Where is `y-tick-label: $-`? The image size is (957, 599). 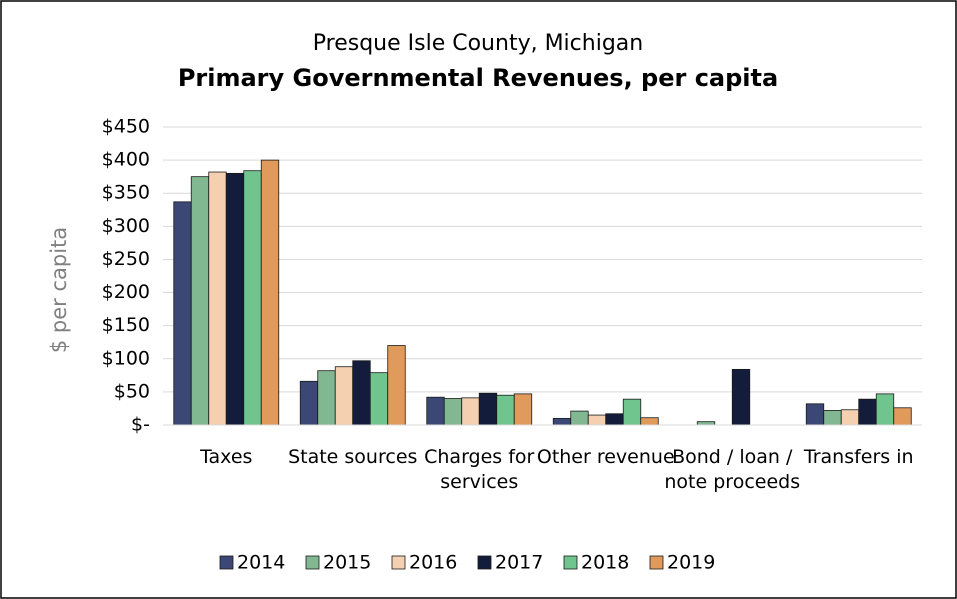
y-tick-label: $- is located at coordinates (140, 425).